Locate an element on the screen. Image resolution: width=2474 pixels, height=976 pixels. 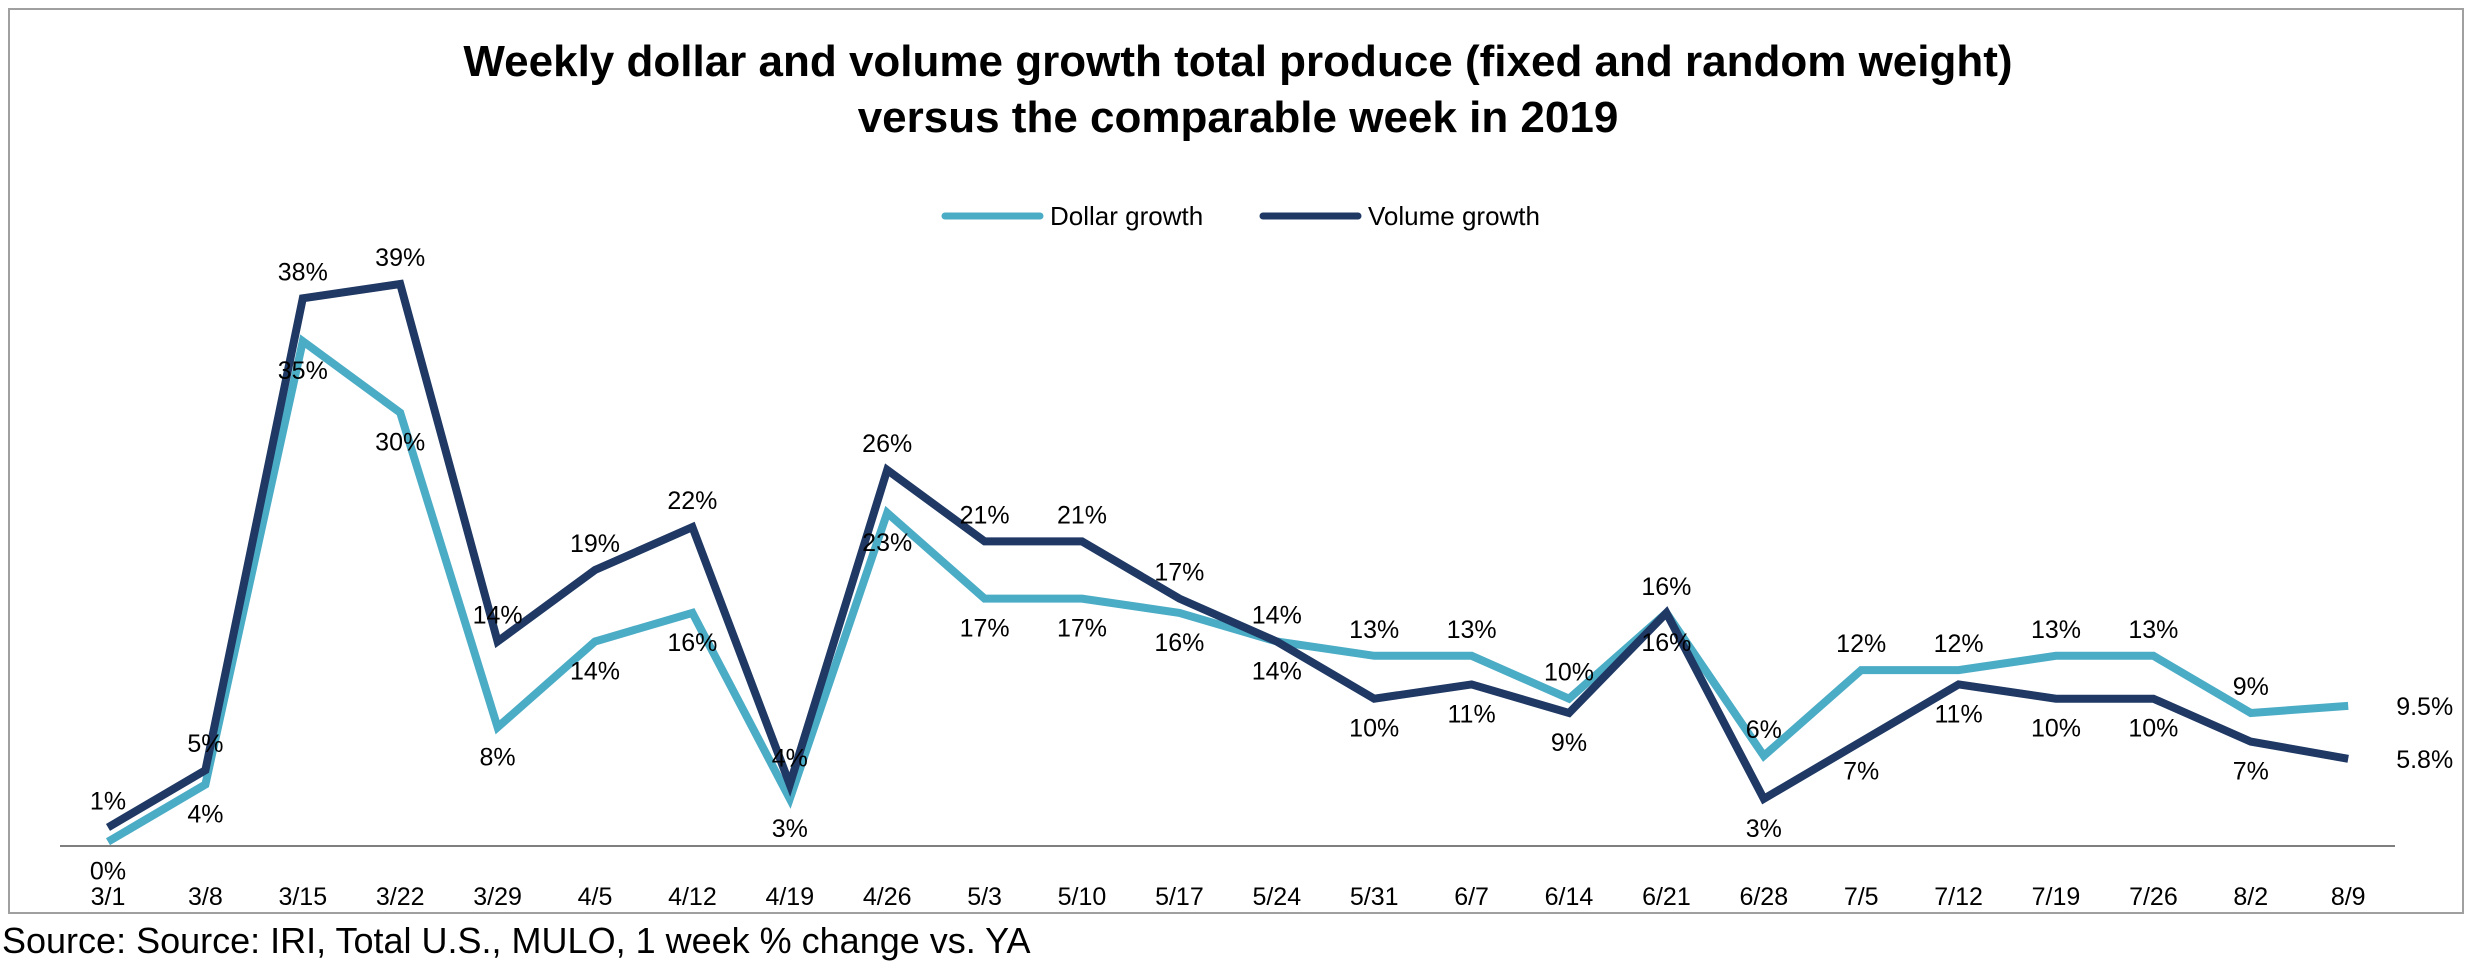
data-label-volume-6-21: 16% is located at coordinates (1666, 587).